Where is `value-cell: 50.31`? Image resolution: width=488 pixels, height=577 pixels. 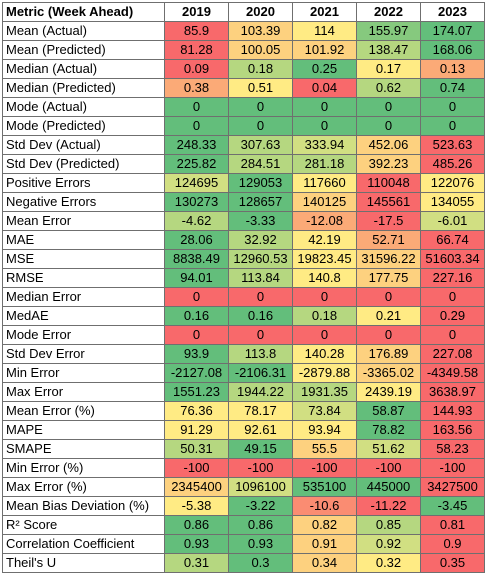
value-cell: 50.31 is located at coordinates (196, 449).